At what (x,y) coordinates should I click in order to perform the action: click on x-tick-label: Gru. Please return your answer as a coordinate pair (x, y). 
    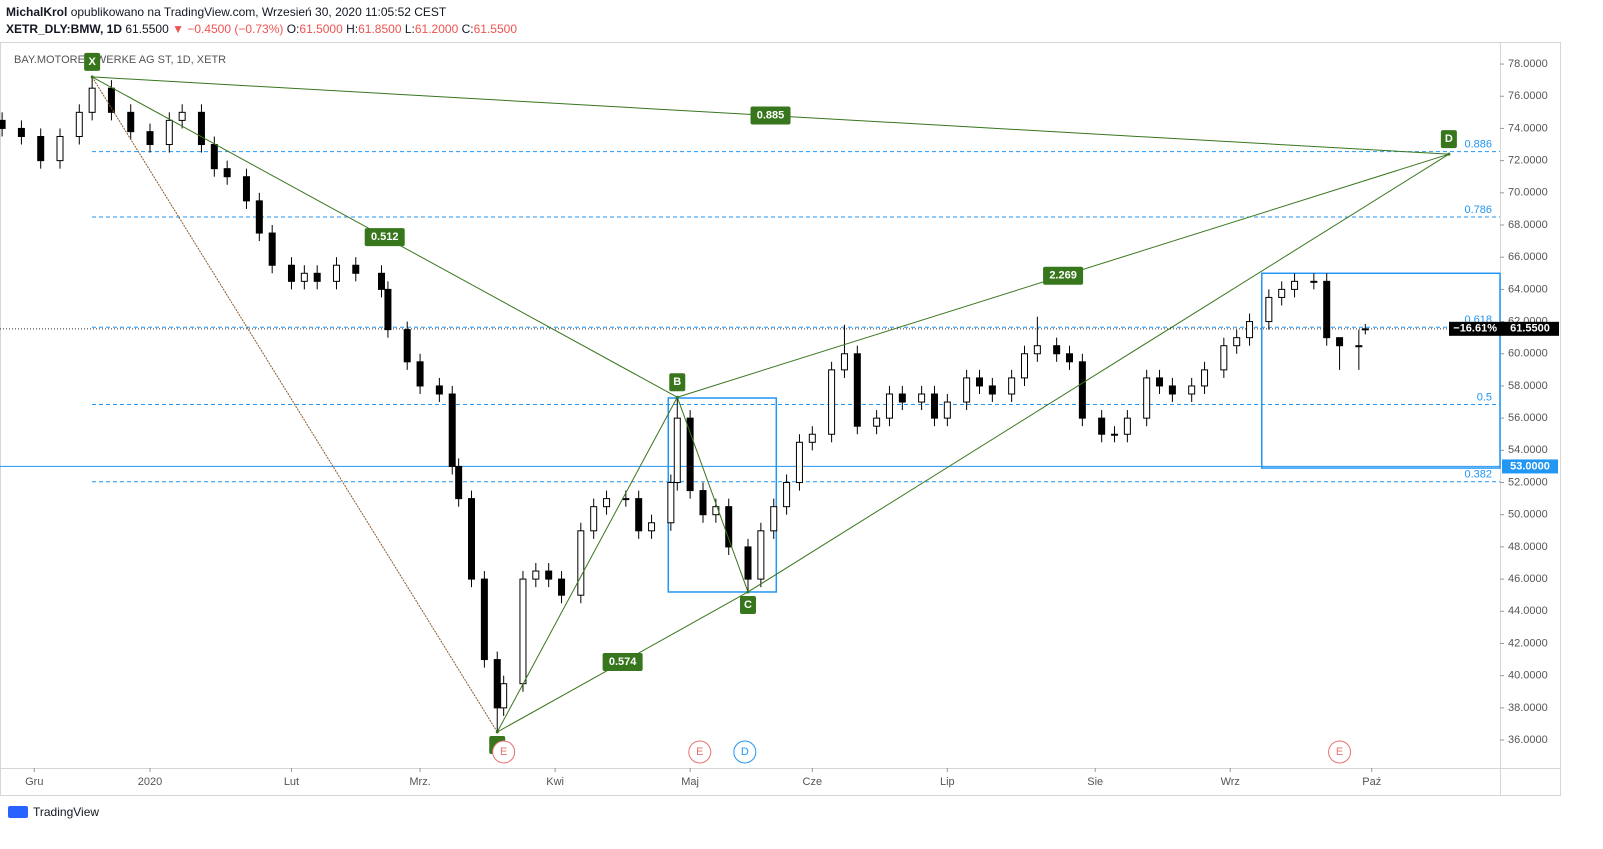
    Looking at the image, I should click on (34, 782).